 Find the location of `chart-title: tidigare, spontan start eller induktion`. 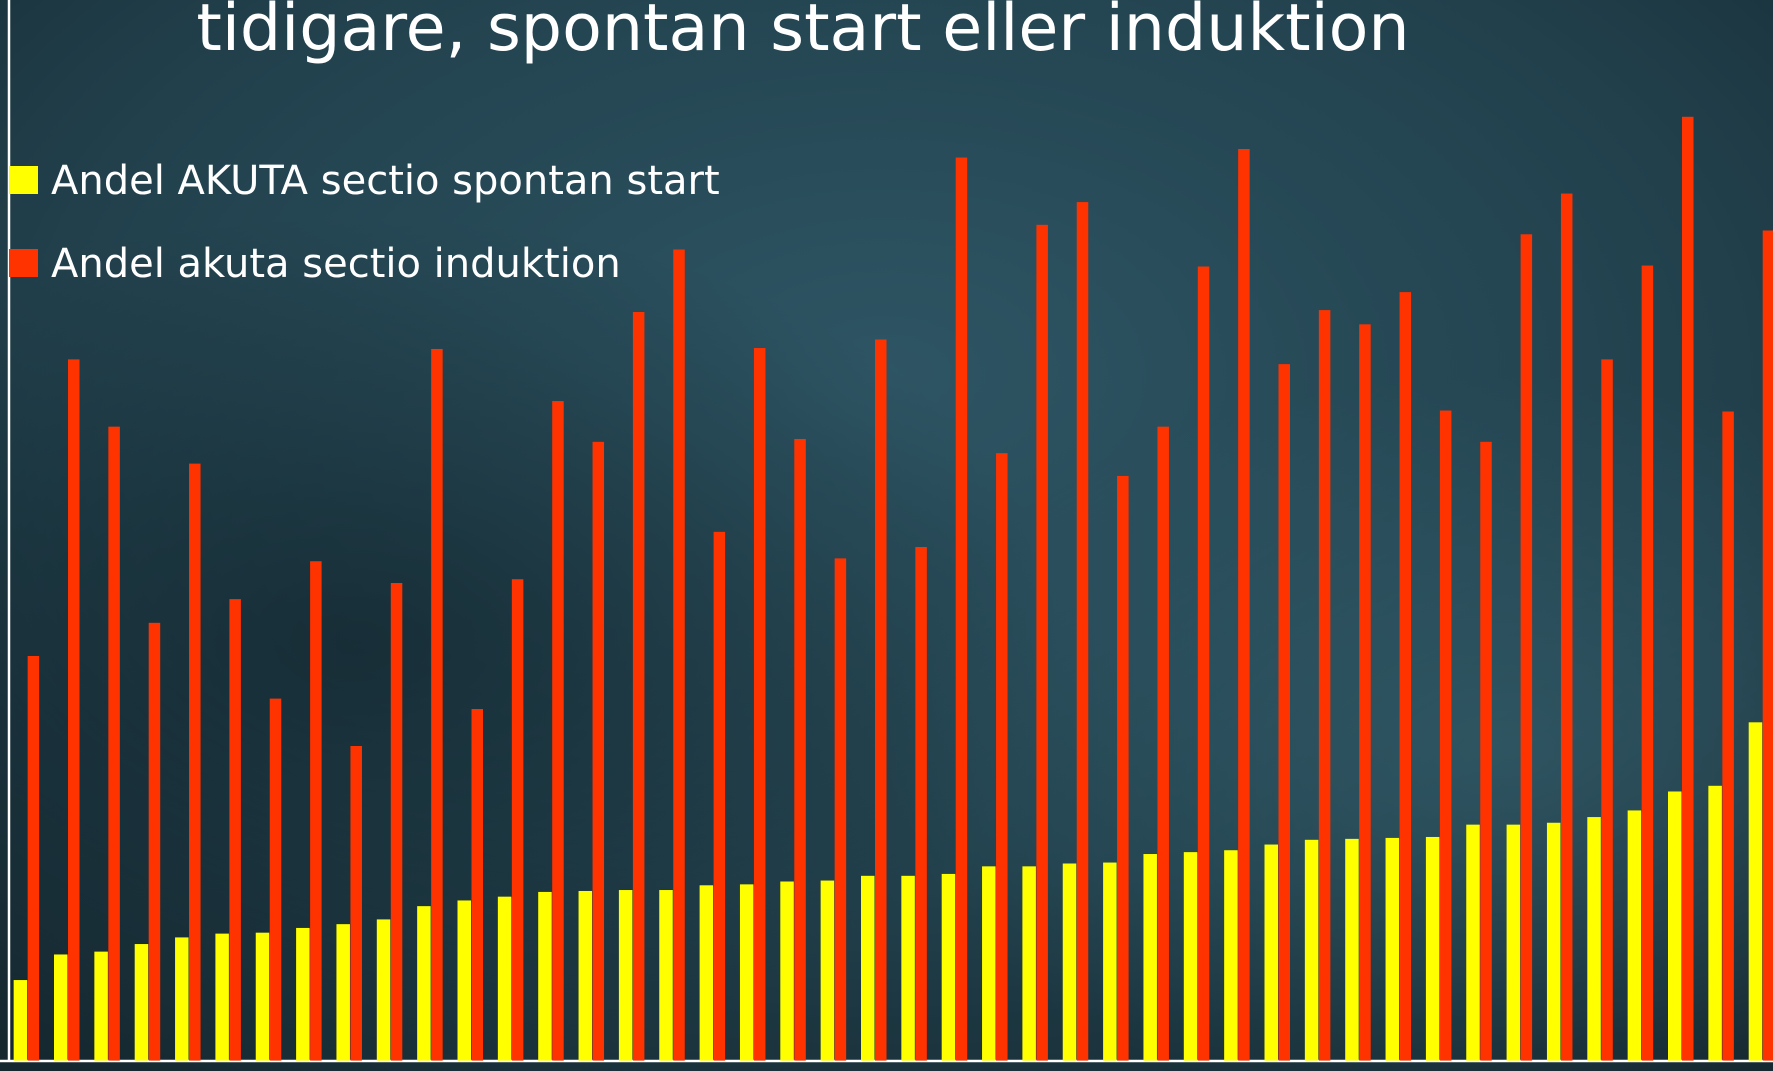

chart-title: tidigare, spontan start eller induktion is located at coordinates (802, 33).